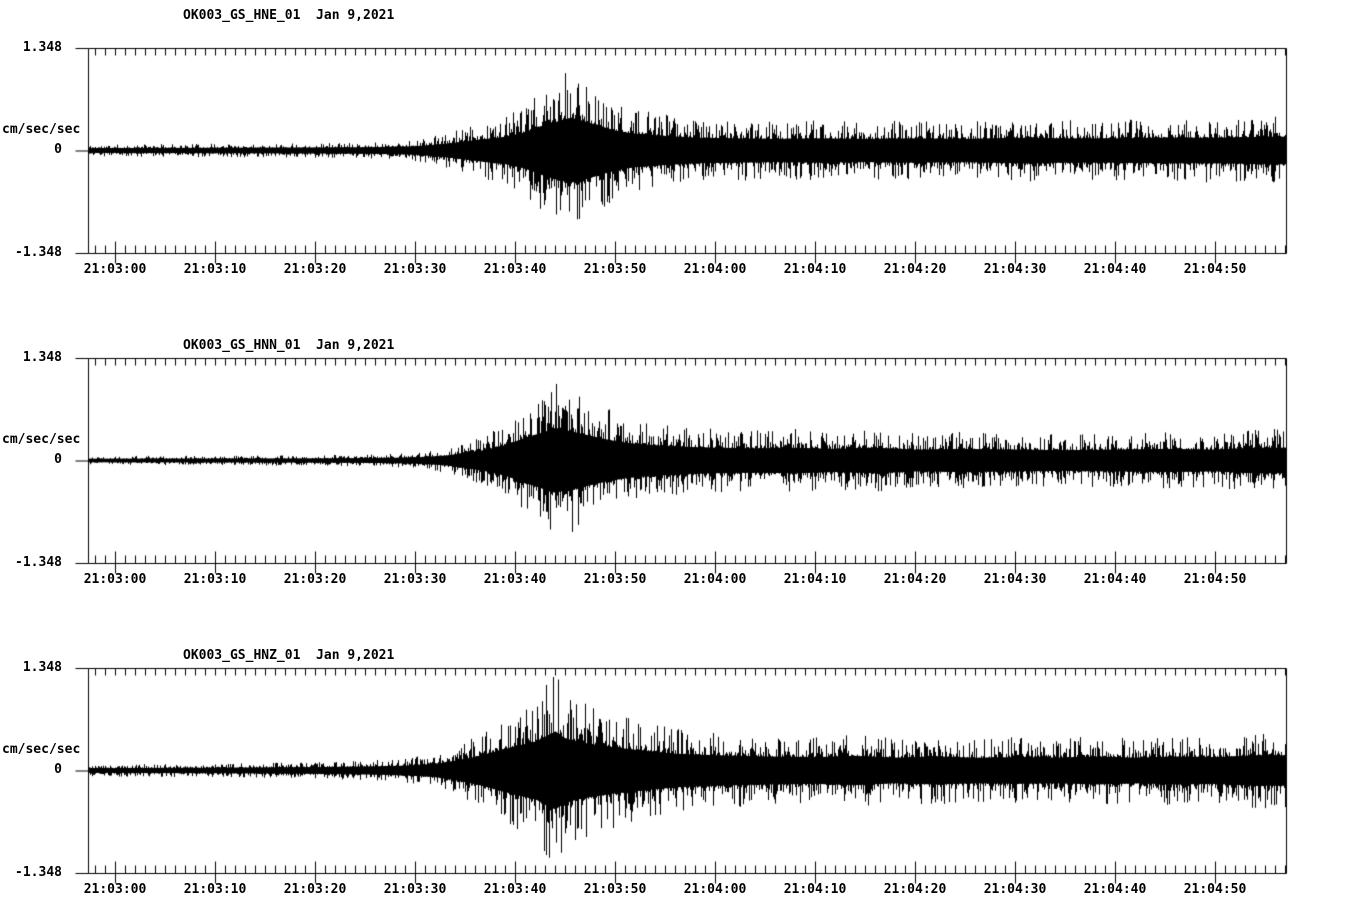 This screenshot has width=1358, height=924. Describe the element at coordinates (289, 15) in the screenshot. I see `panel-title-hne: OK003_GS_HNE_01 Jan 9,2021` at that location.